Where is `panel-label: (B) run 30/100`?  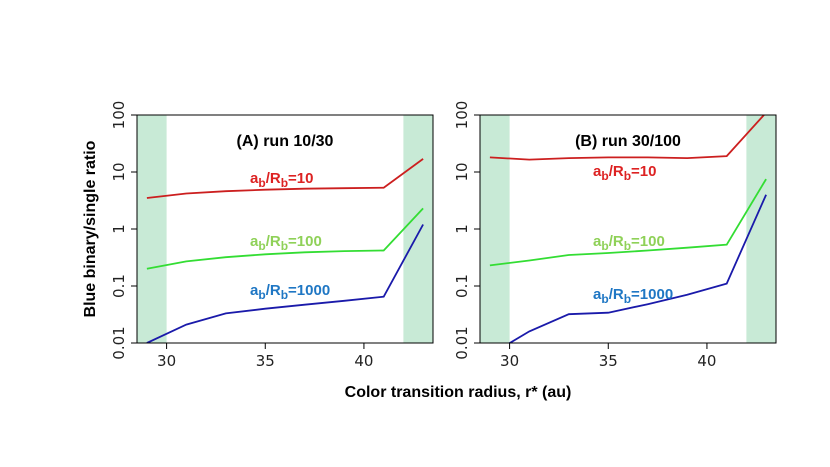 panel-label: (B) run 30/100 is located at coordinates (628, 141).